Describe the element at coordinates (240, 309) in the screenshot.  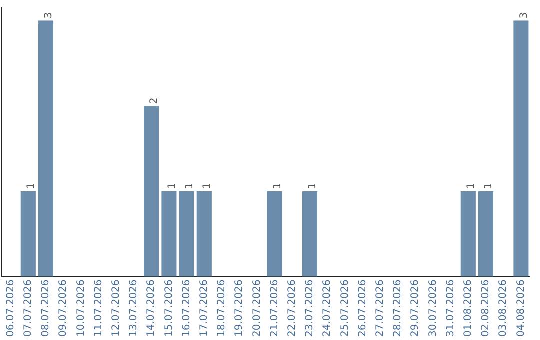
I see `x-tick-label: 19.07.2026` at that location.